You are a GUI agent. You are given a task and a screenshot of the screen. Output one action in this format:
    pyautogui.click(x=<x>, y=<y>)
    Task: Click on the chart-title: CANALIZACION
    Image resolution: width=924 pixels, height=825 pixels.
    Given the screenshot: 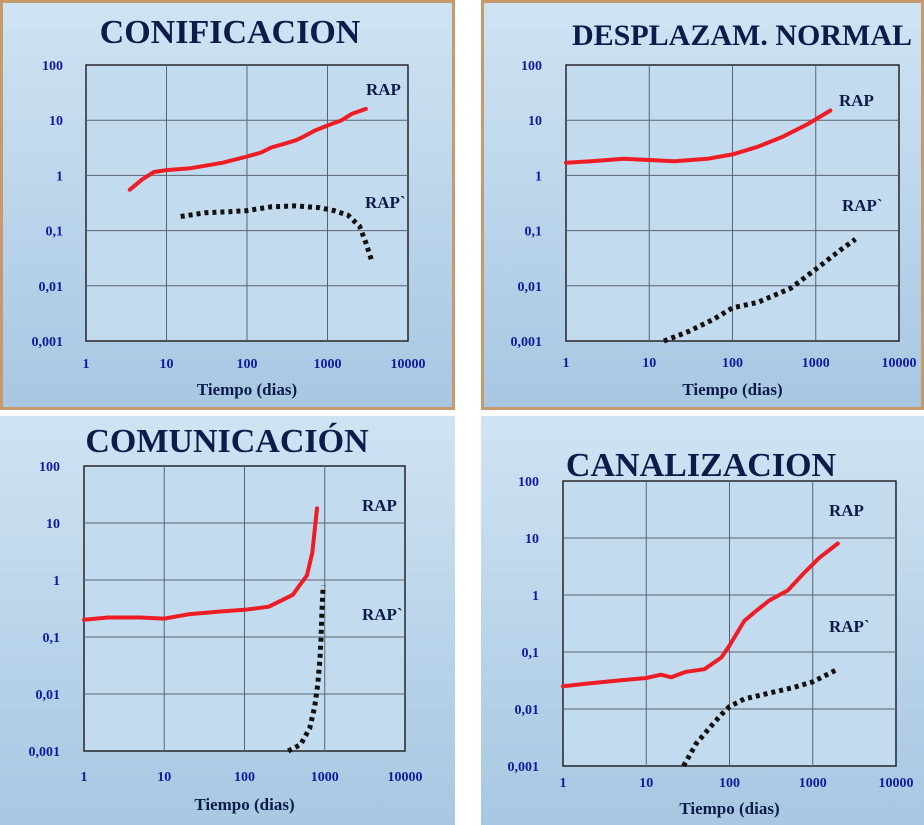 What is the action you would take?
    pyautogui.click(x=701, y=465)
    